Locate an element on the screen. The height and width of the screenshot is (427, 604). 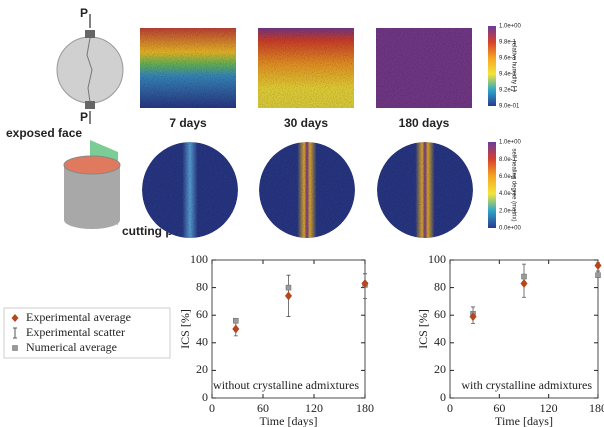
legend-label: Experimental average is located at coordinates (78, 317).